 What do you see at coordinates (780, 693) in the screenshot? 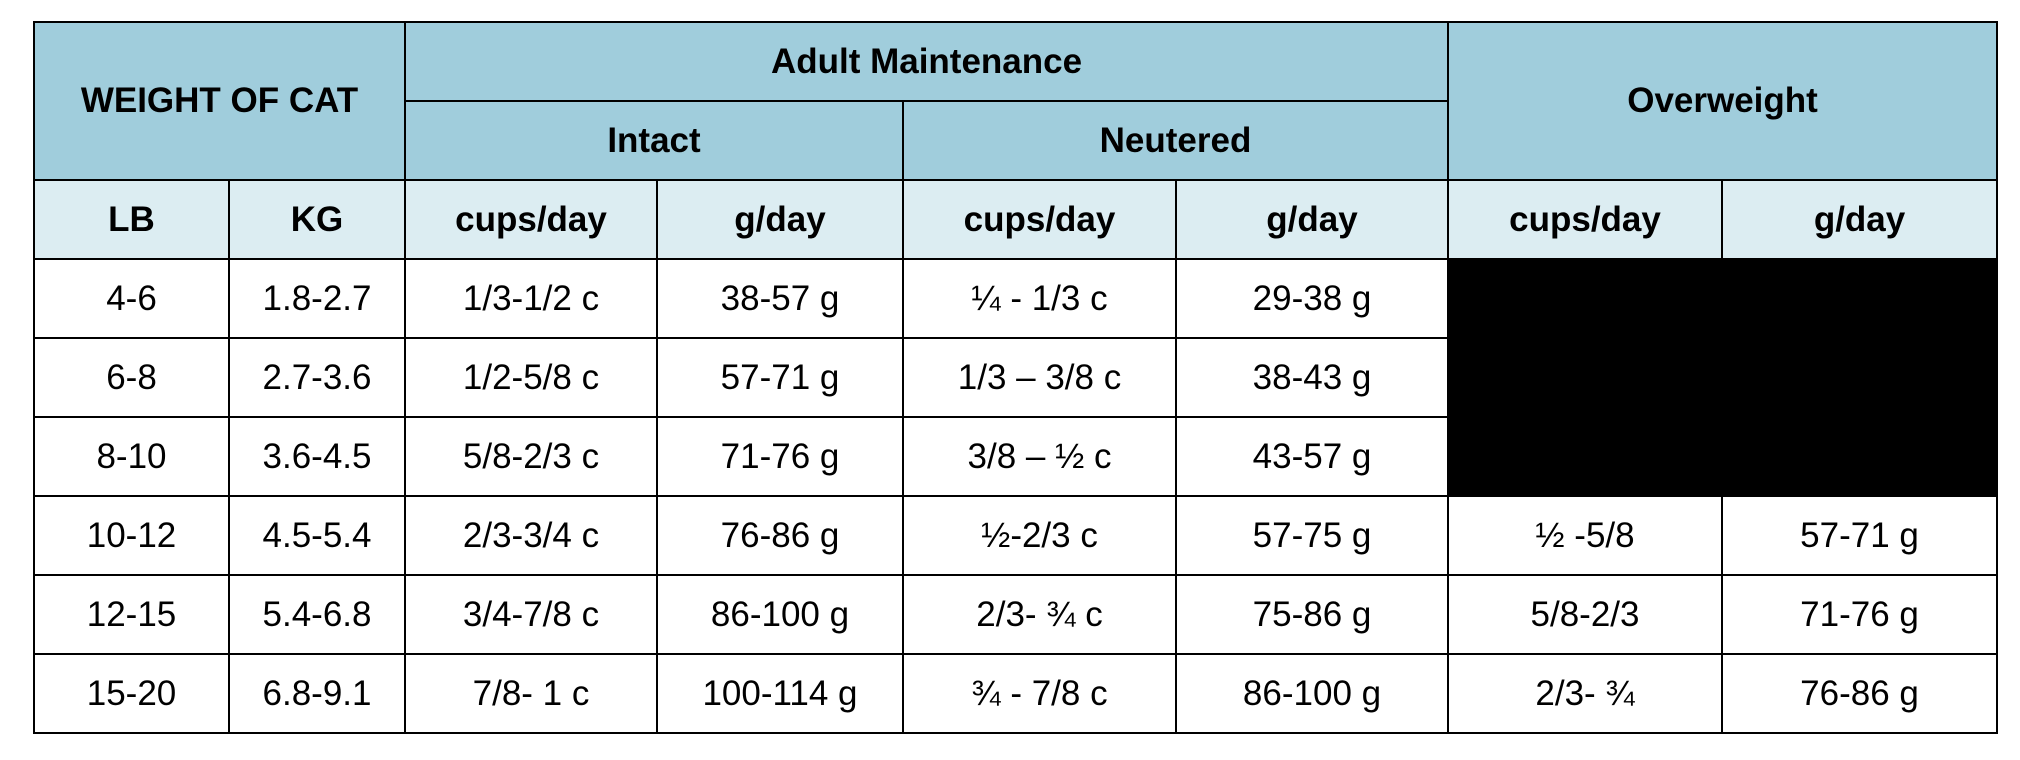
I see `intact-g-cell: 100-114 g` at bounding box center [780, 693].